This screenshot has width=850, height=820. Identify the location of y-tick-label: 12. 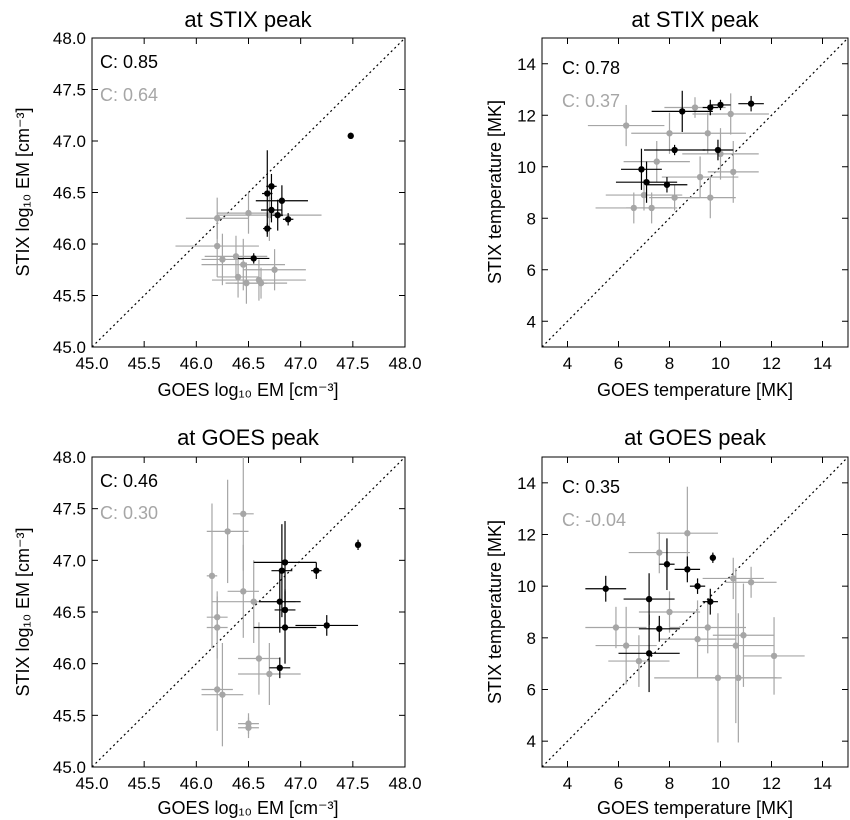
(526, 115).